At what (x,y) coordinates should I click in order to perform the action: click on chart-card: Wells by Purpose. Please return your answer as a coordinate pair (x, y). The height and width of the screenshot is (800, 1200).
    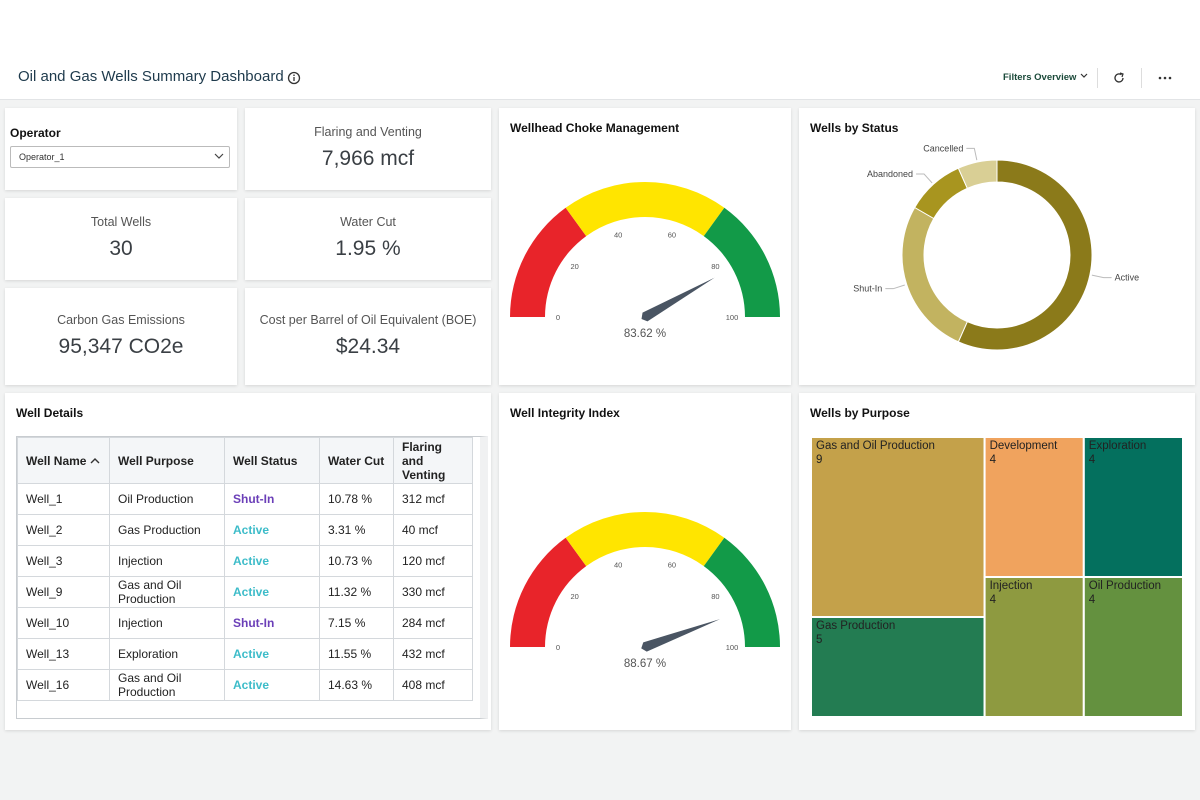
    Looking at the image, I should click on (997, 561).